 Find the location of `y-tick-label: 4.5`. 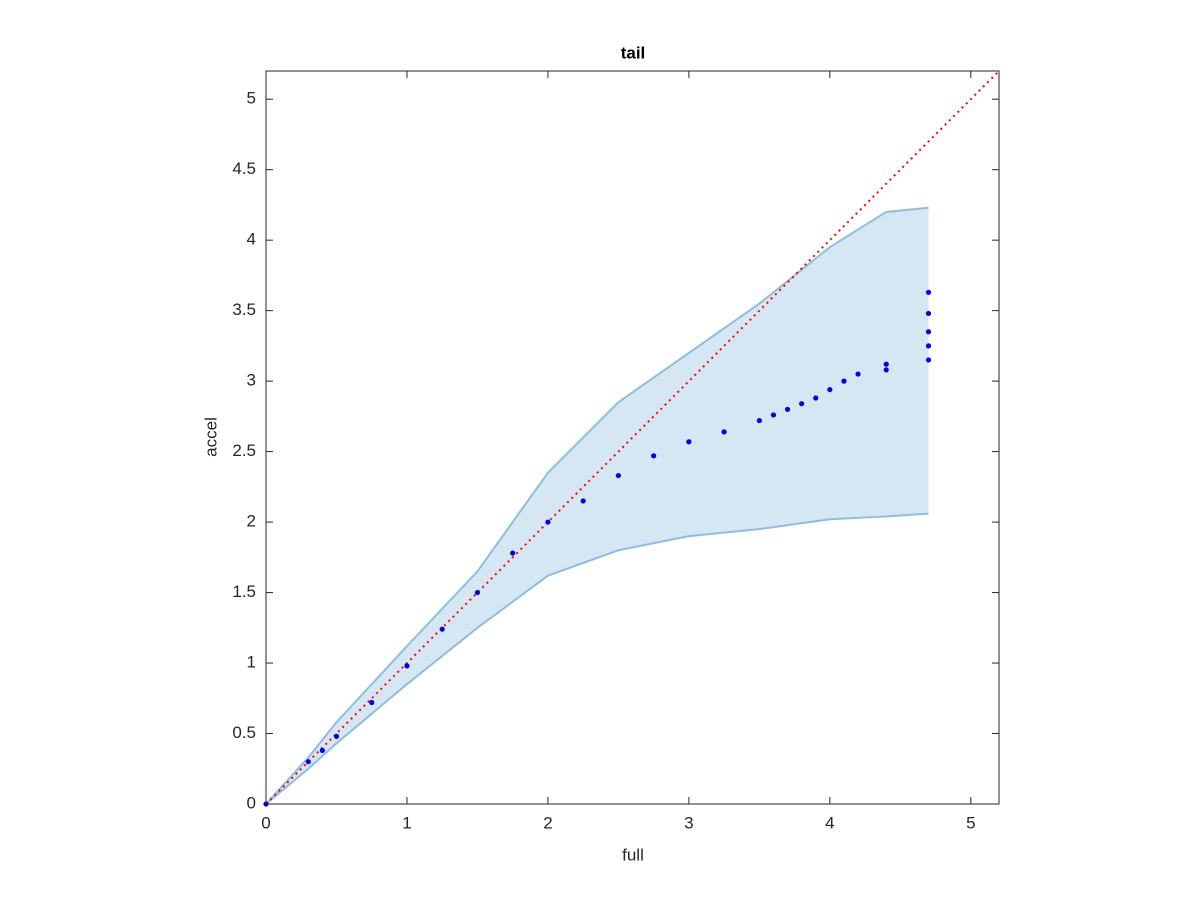

y-tick-label: 4.5 is located at coordinates (244, 168).